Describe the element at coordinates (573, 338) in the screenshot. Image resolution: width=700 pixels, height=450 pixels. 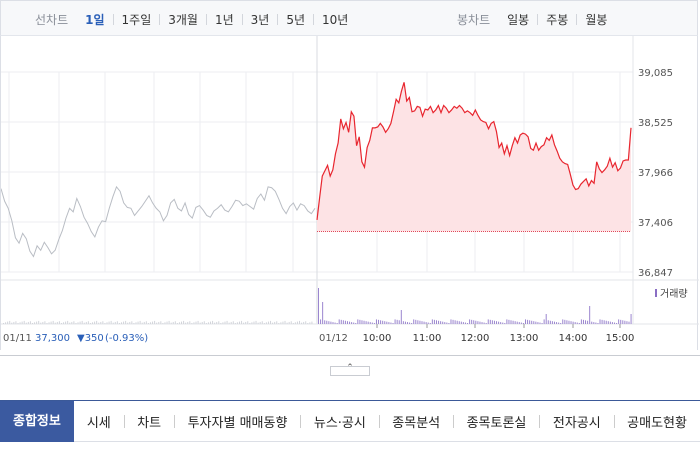
I see `x-tick-label: 14:00` at that location.